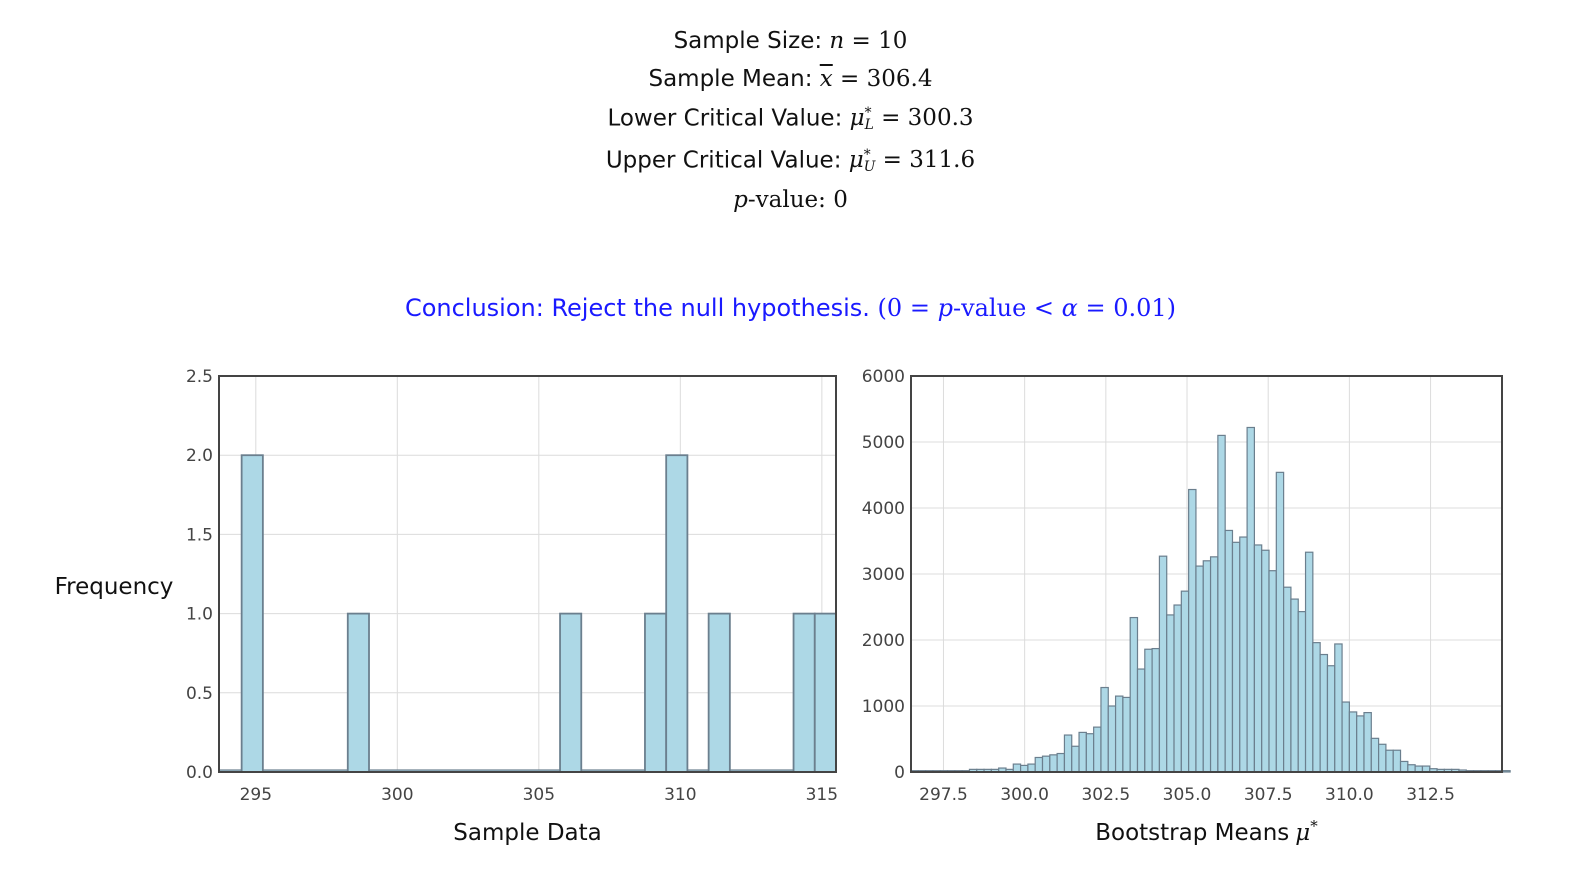 The image size is (1581, 869). I want to click on sample-mean-label: Sample Mean:, so click(730, 79).